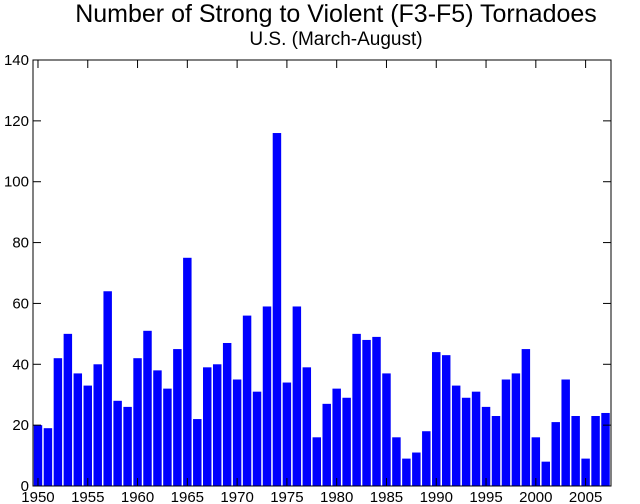  Describe the element at coordinates (476, 438) in the screenshot. I see `bar-1994` at that location.